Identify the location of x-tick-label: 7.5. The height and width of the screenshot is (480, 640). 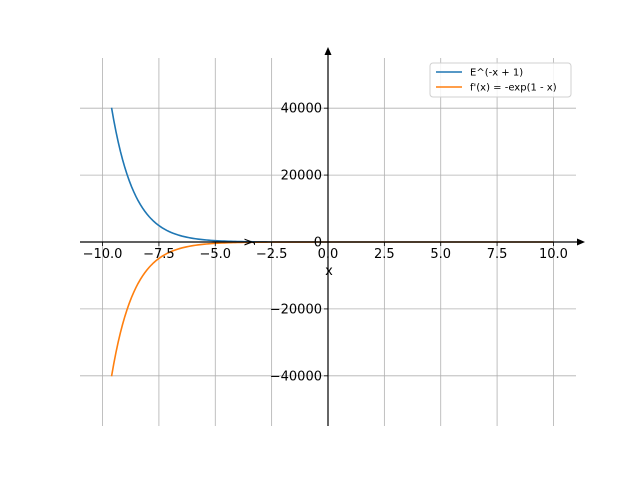
(497, 254).